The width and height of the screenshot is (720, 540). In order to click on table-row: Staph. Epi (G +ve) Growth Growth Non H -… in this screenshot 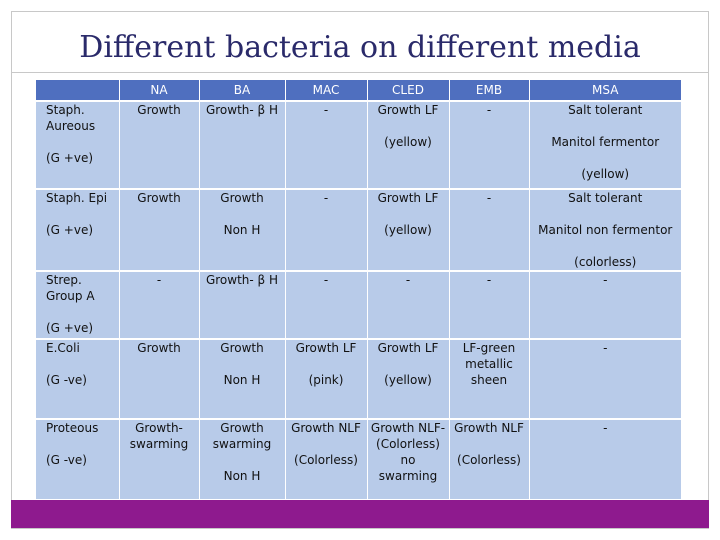, I will do `click(358, 229)`.